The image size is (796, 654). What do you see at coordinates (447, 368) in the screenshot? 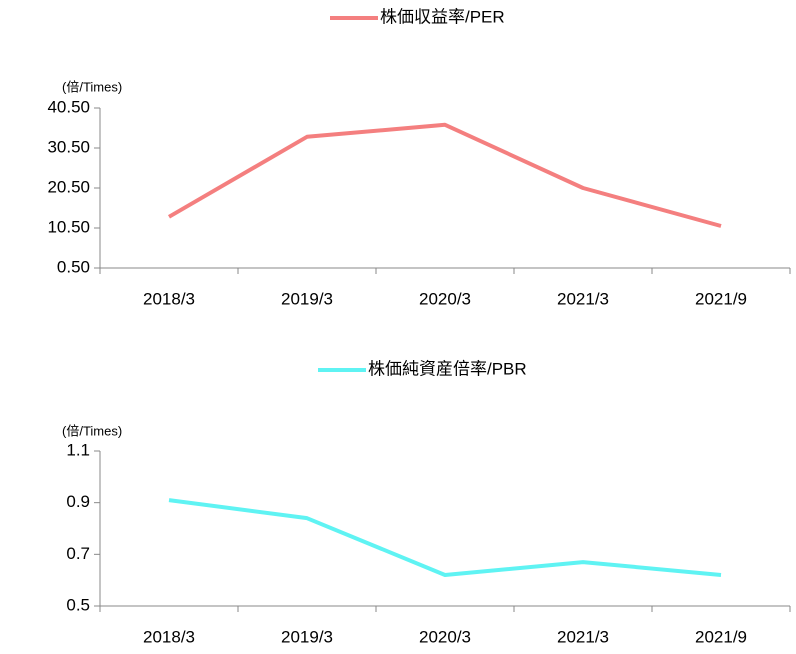
I see `legend-label: 株価純資産倍率/PBR` at bounding box center [447, 368].